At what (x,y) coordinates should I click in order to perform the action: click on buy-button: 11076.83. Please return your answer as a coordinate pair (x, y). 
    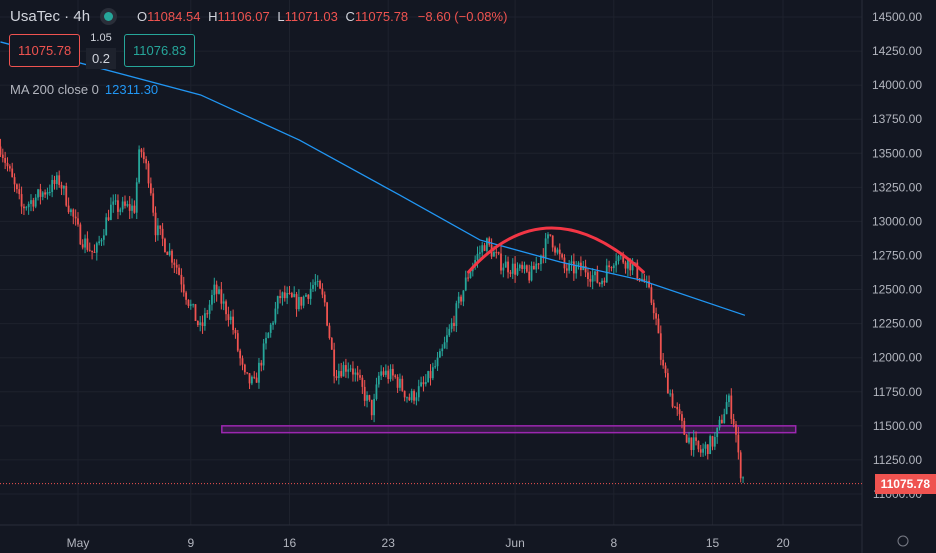
    Looking at the image, I should click on (160, 50).